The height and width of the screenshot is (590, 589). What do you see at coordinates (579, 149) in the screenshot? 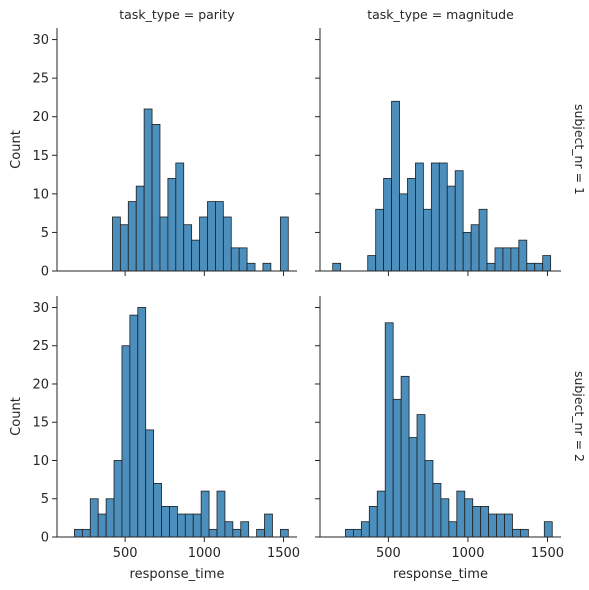
I see `facet-row-title: subject_nr = 1` at bounding box center [579, 149].